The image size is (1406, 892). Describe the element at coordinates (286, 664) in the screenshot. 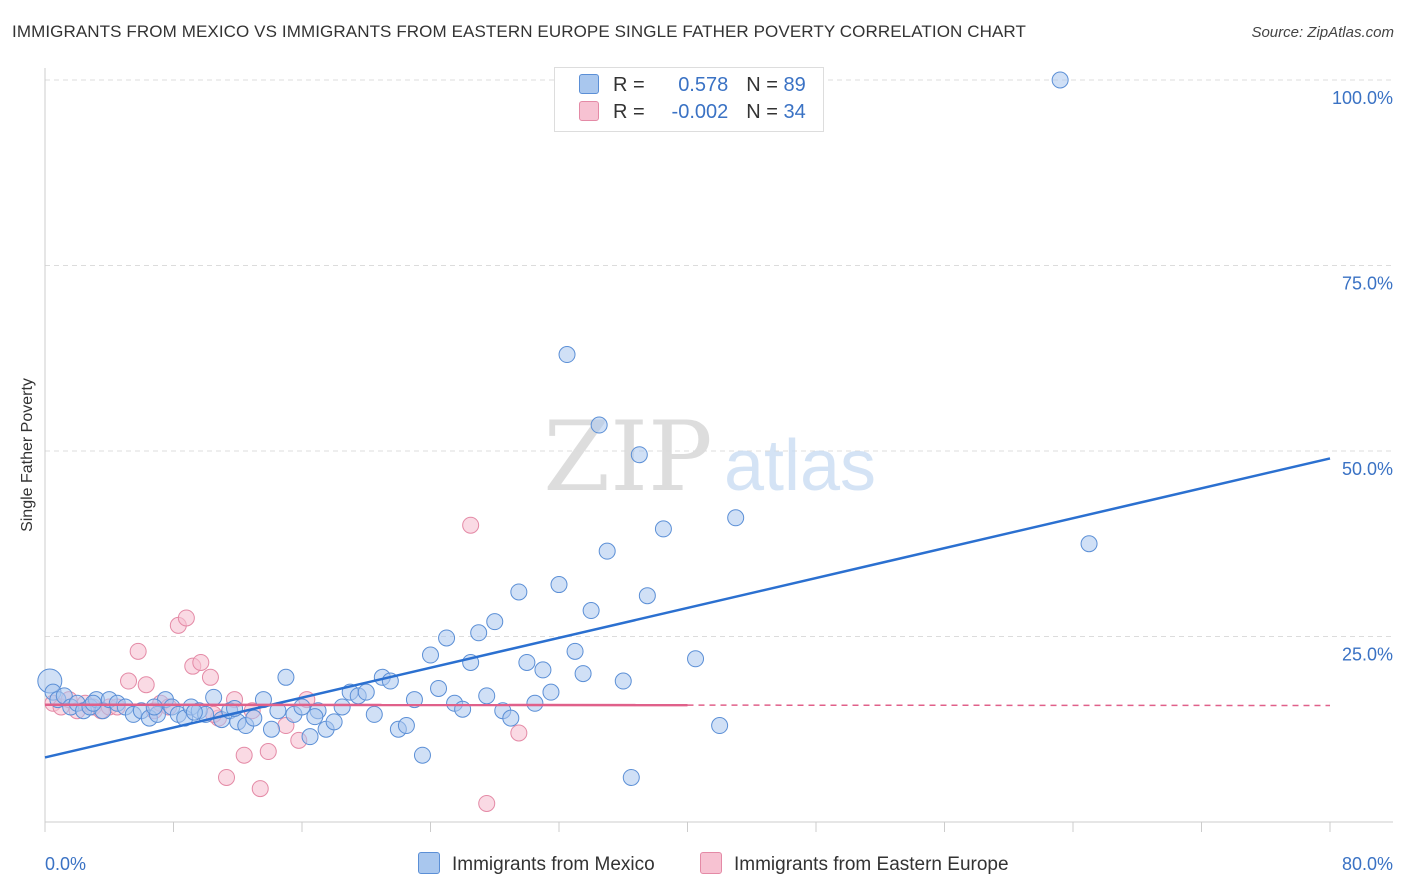

I see `eastern-europe-points` at that location.